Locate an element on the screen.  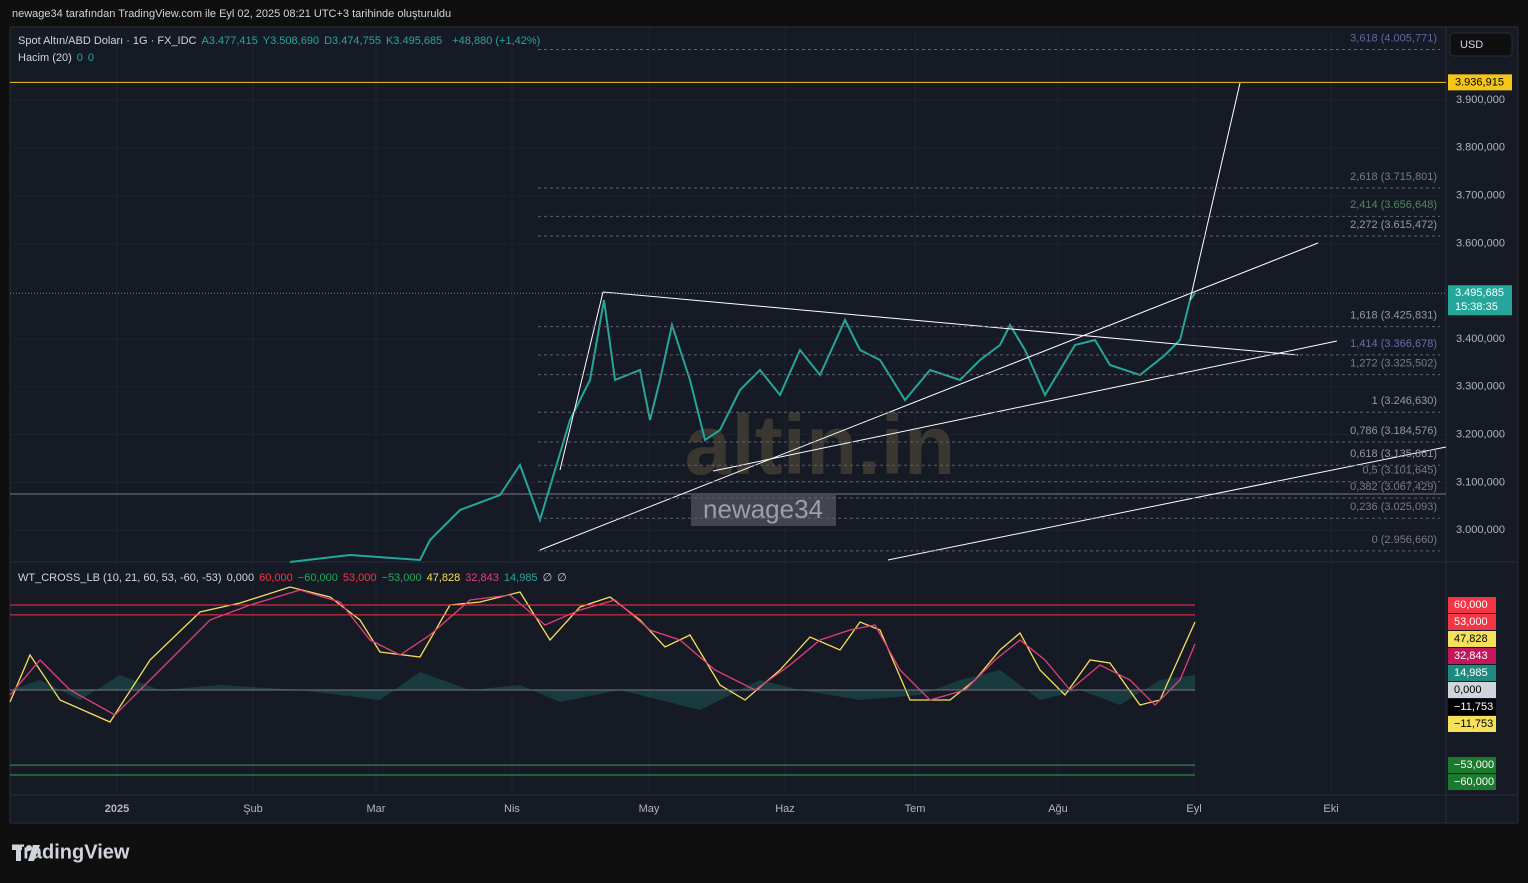
symbol-name: Spot Altın/ABD Doları · 1G · FX_IDC is located at coordinates (107, 41).